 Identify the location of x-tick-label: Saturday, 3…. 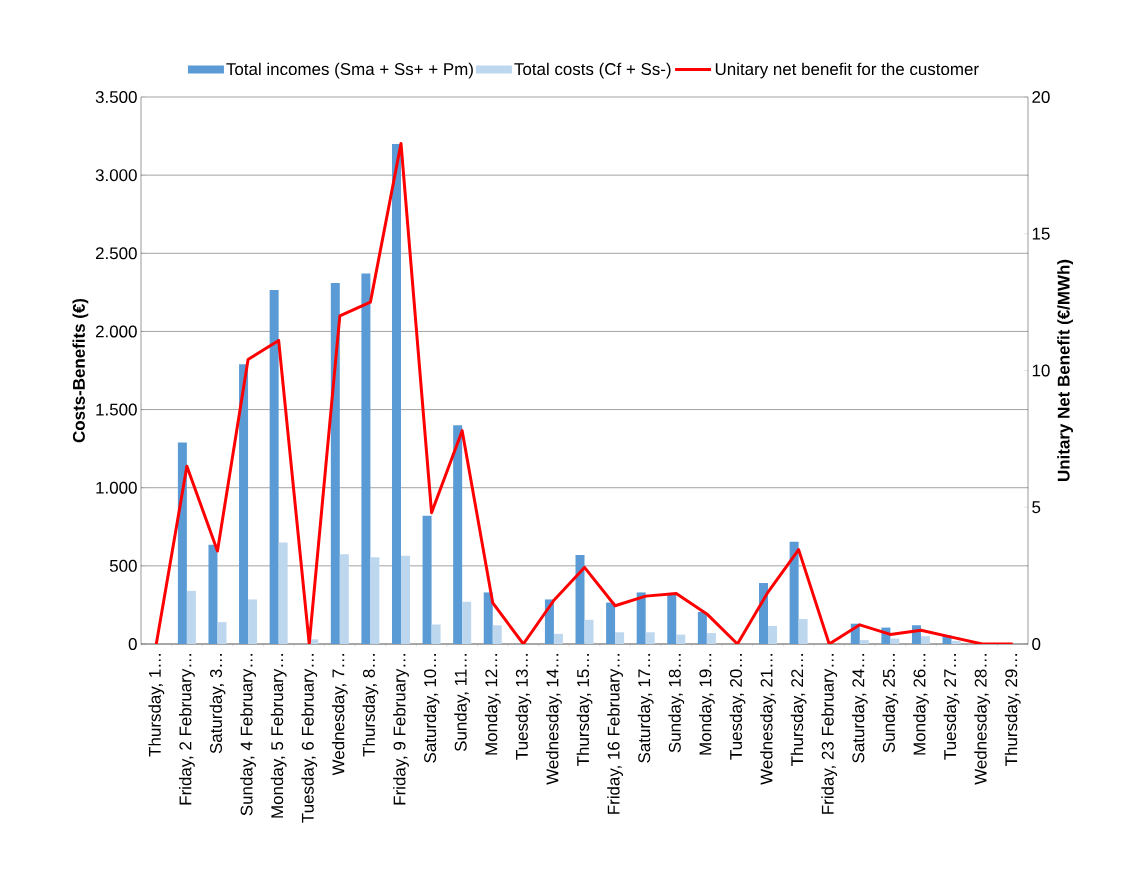
(217, 704).